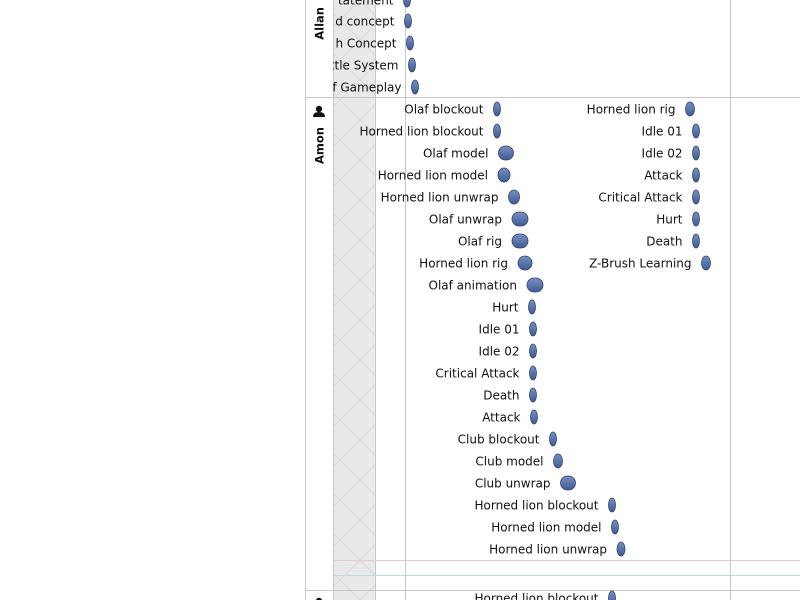 The image size is (800, 600). Describe the element at coordinates (640, 264) in the screenshot. I see `task-label: Z-Brush Learning` at that location.